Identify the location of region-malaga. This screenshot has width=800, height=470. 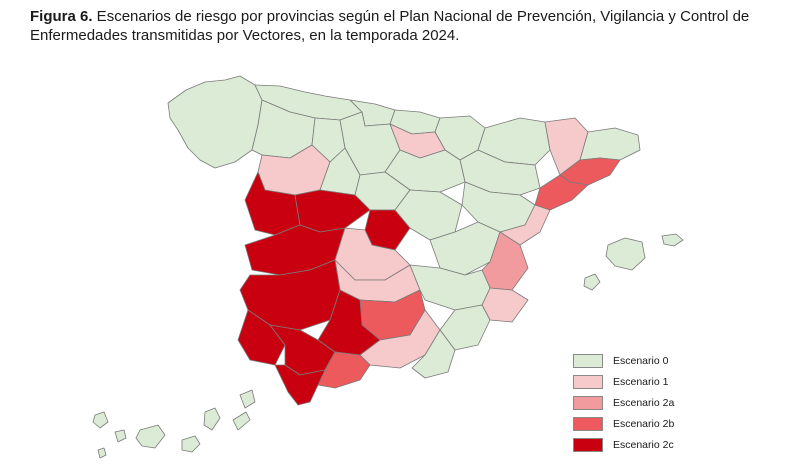
(344, 370).